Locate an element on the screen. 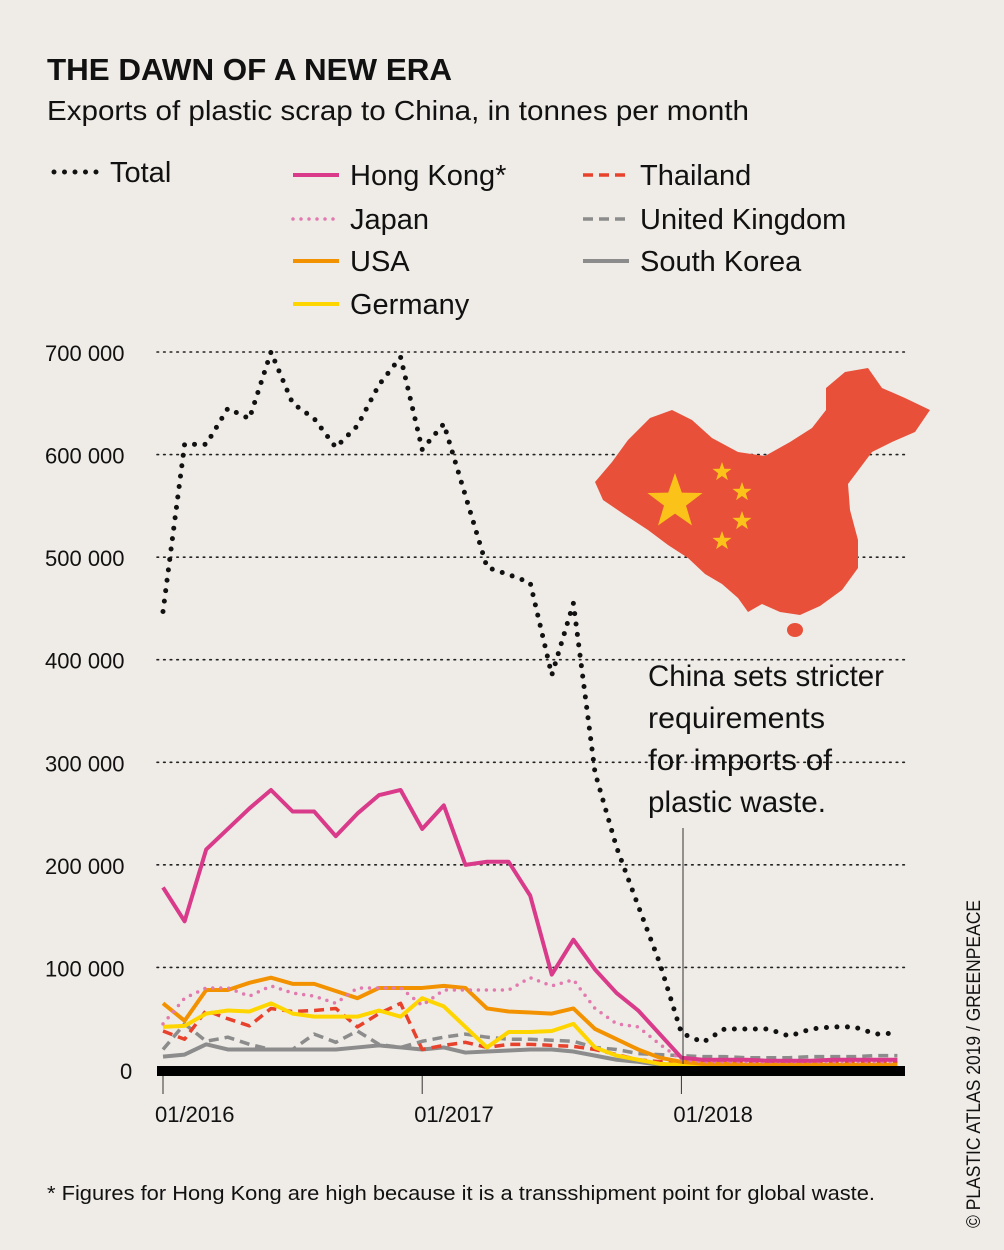  annotation-line-1: China sets stricter is located at coordinates (766, 676).